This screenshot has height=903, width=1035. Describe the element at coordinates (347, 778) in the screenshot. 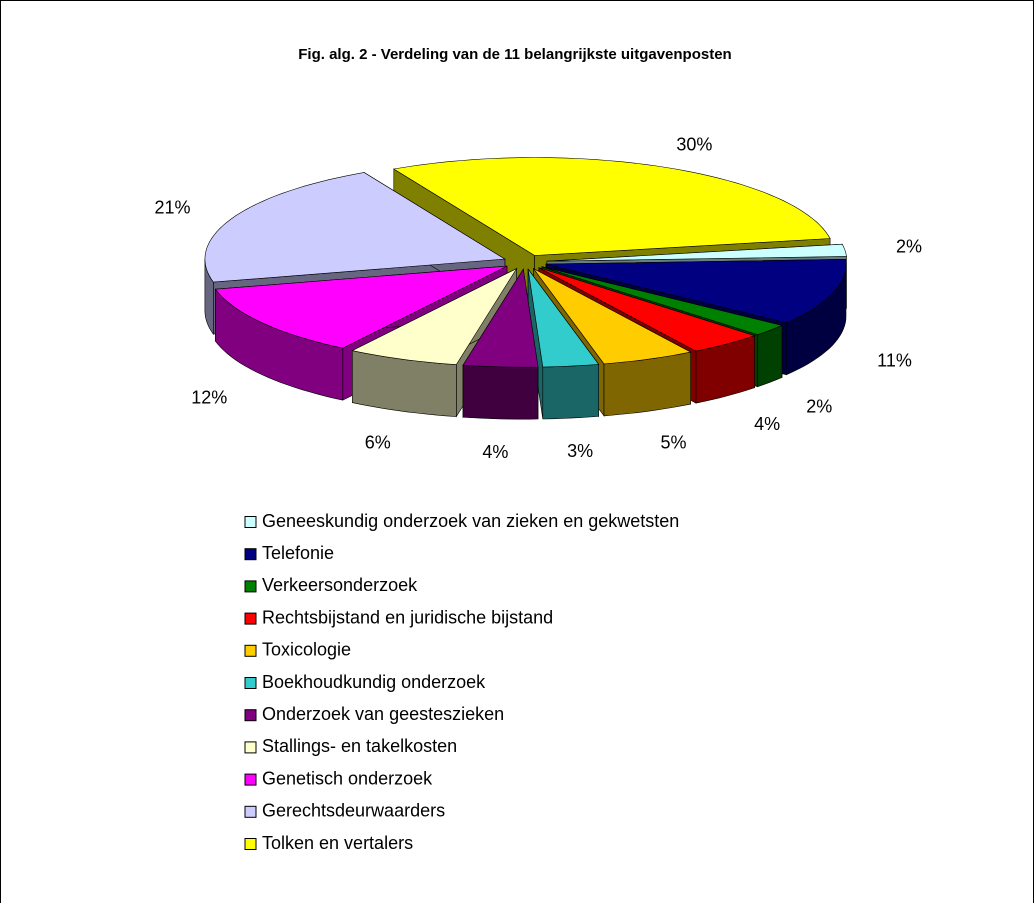

I see `legend-label: Genetisch onderzoek` at that location.